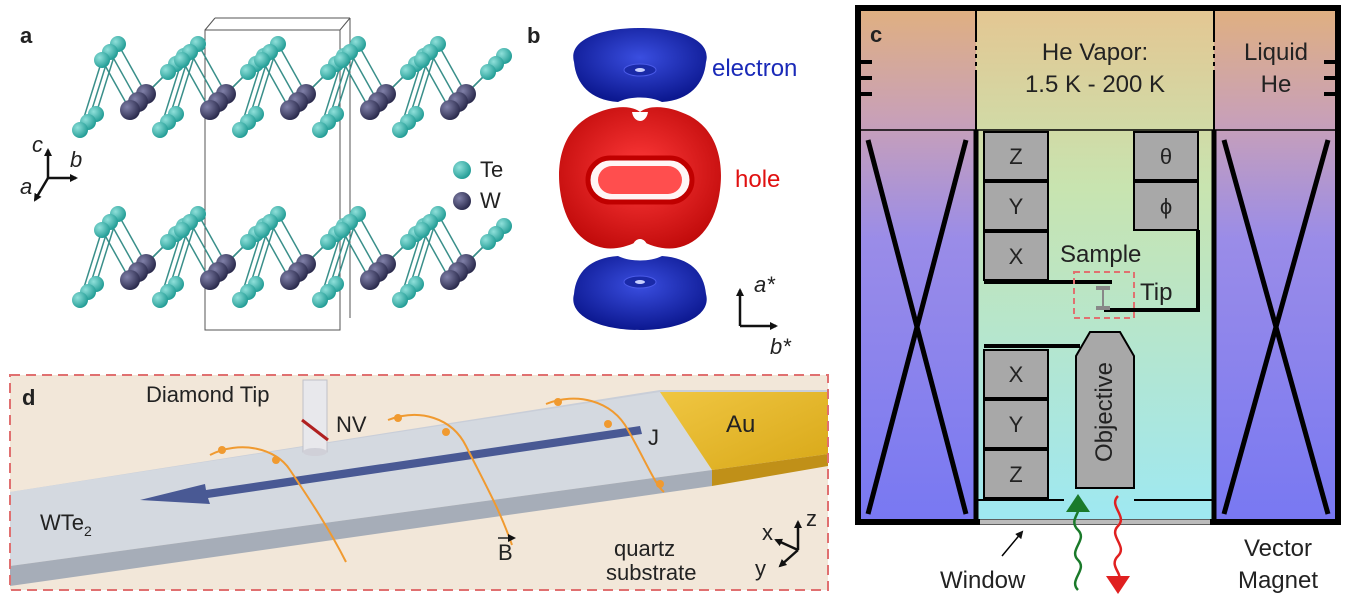 The height and width of the screenshot is (598, 1345). Describe the element at coordinates (462, 170) in the screenshot. I see `legend-te-dot` at that location.